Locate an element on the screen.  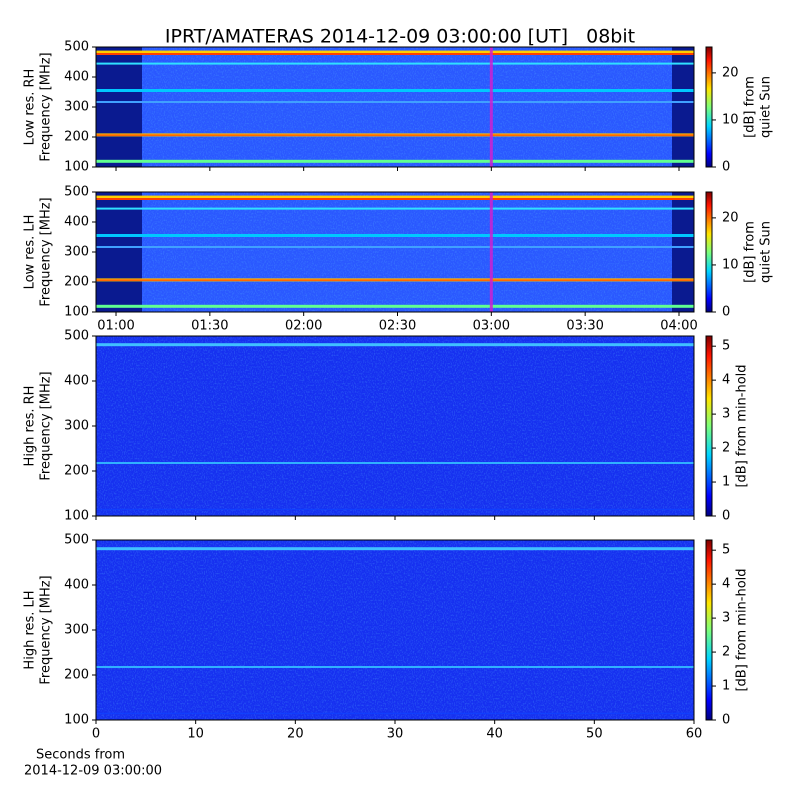
x-tick-label: 02:00 is located at coordinates (303, 326).